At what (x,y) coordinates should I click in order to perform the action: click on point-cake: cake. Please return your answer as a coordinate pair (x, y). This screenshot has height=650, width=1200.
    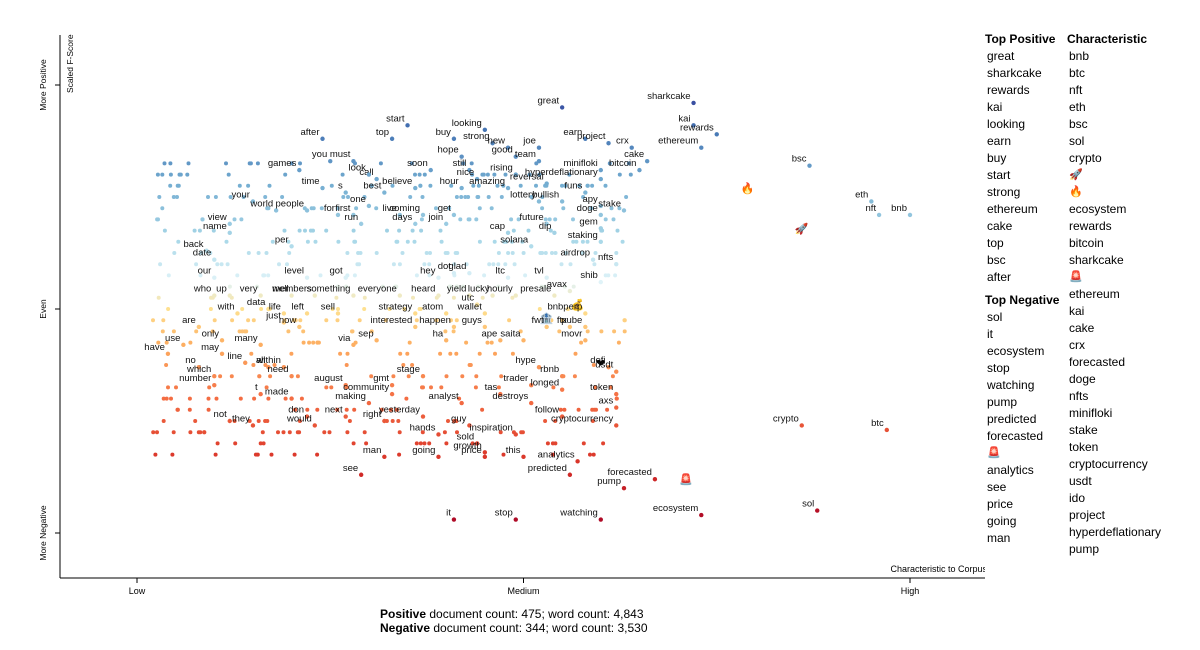
    Looking at the image, I should click on (637, 156).